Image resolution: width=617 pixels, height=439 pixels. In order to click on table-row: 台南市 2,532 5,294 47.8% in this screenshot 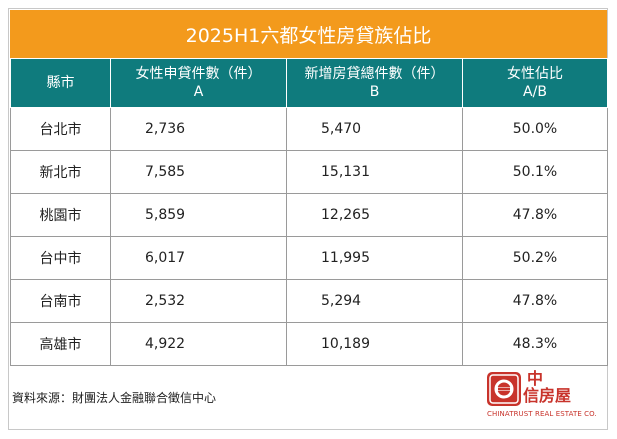, I will do `click(309, 301)`.